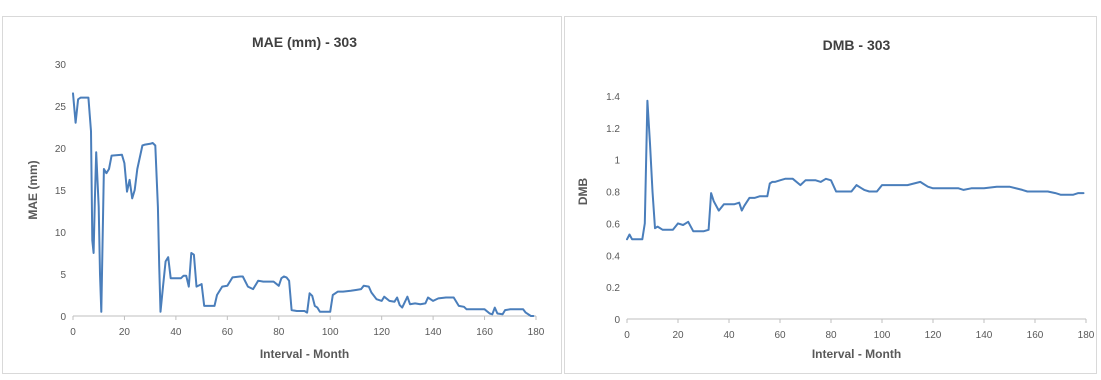 The width and height of the screenshot is (1101, 380). What do you see at coordinates (61, 233) in the screenshot?
I see `y-tick-label: 10` at bounding box center [61, 233].